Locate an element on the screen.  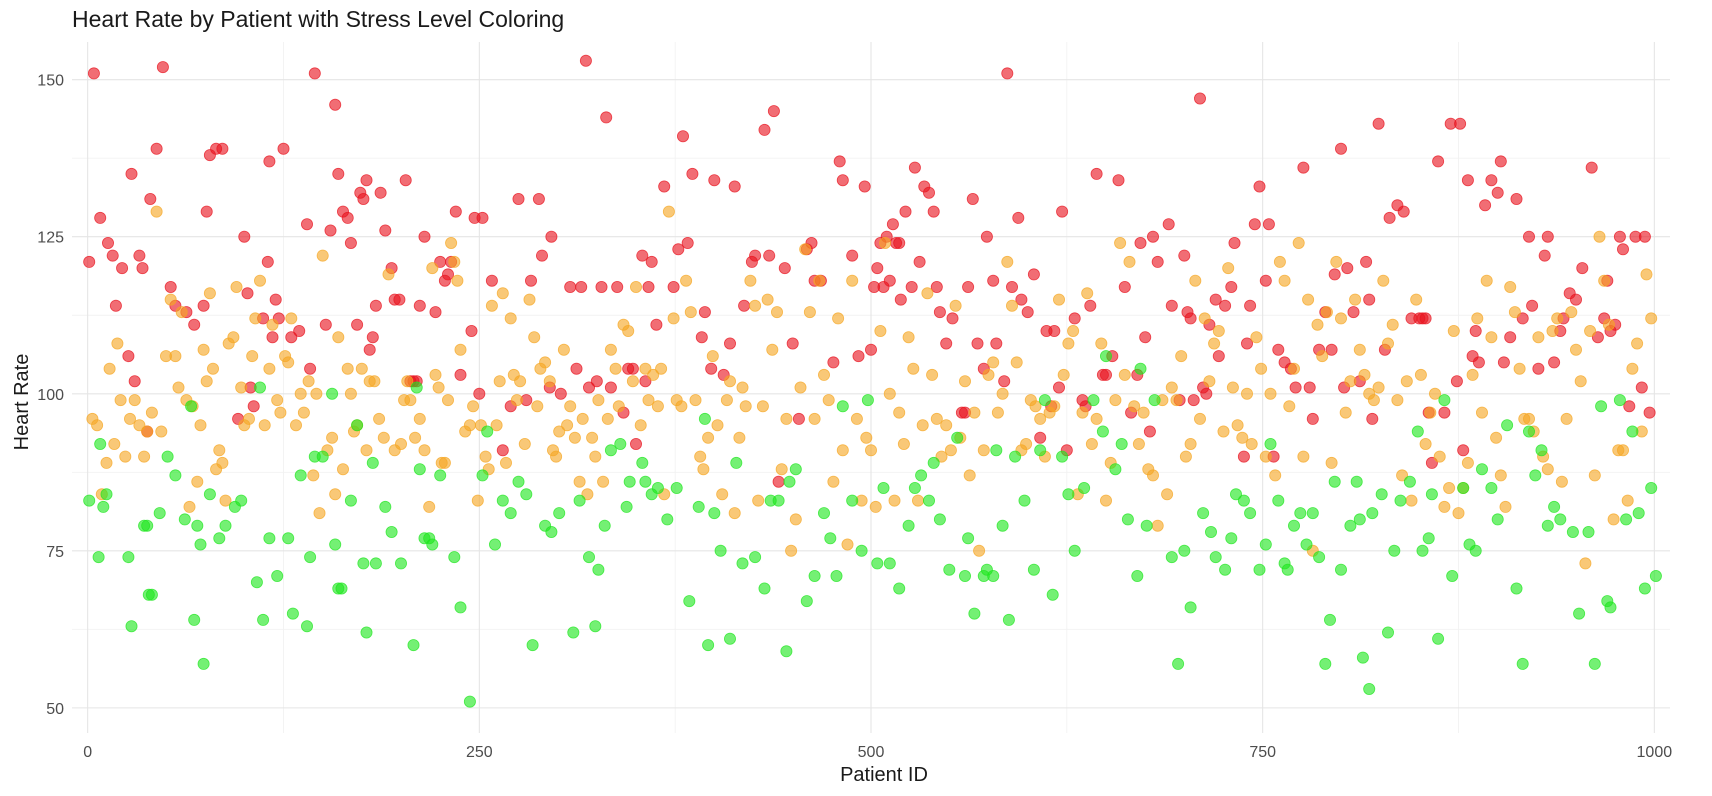
x-tick-label: 750 is located at coordinates (1262, 752).